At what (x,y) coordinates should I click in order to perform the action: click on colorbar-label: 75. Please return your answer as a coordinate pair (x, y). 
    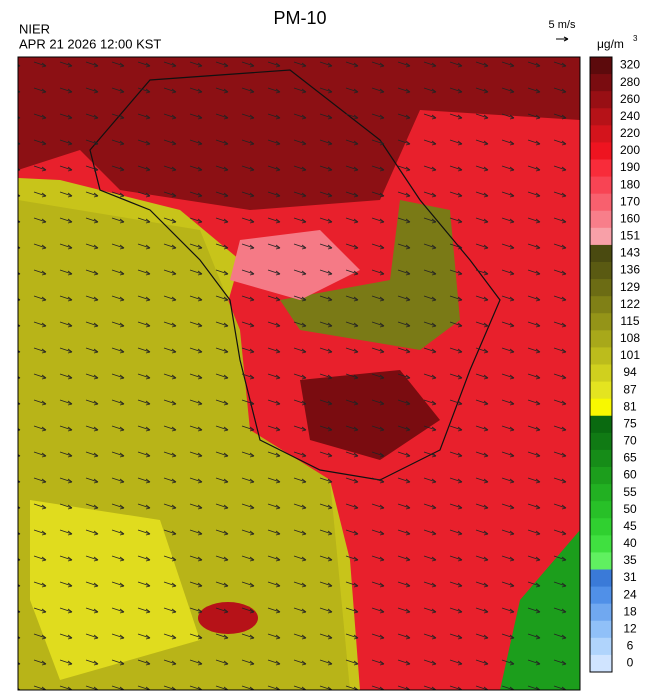
    Looking at the image, I should click on (630, 423).